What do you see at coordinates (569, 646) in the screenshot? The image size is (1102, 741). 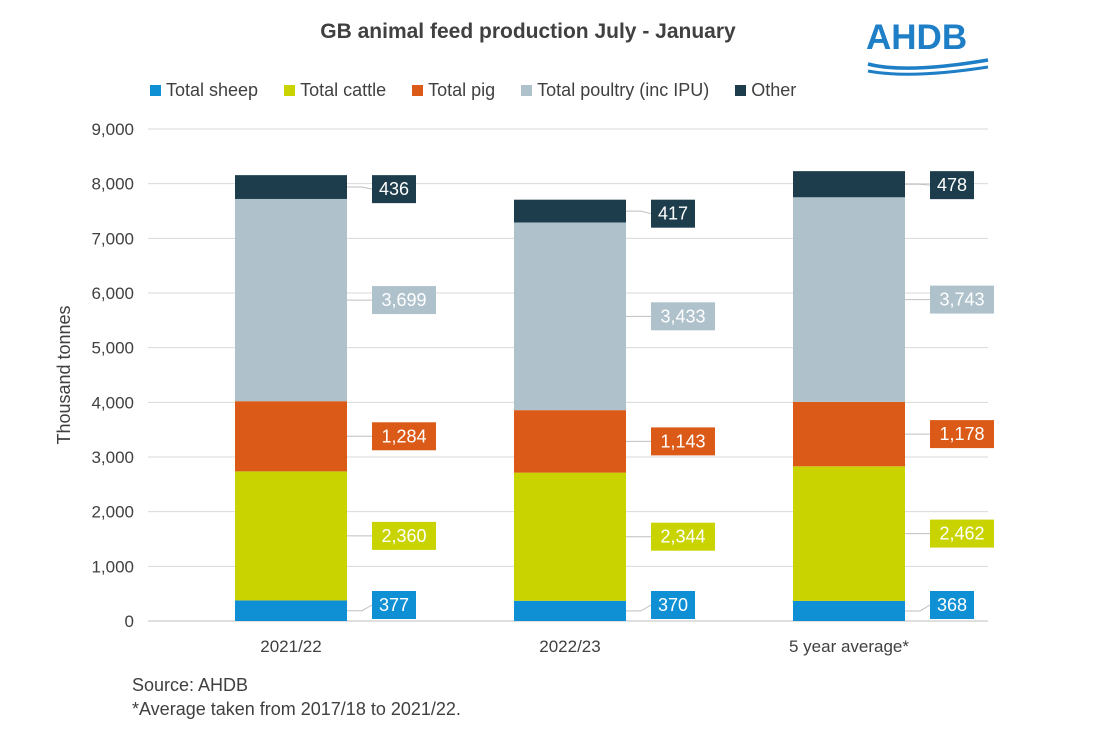 I see `x-tick-label: 2022/23` at bounding box center [569, 646].